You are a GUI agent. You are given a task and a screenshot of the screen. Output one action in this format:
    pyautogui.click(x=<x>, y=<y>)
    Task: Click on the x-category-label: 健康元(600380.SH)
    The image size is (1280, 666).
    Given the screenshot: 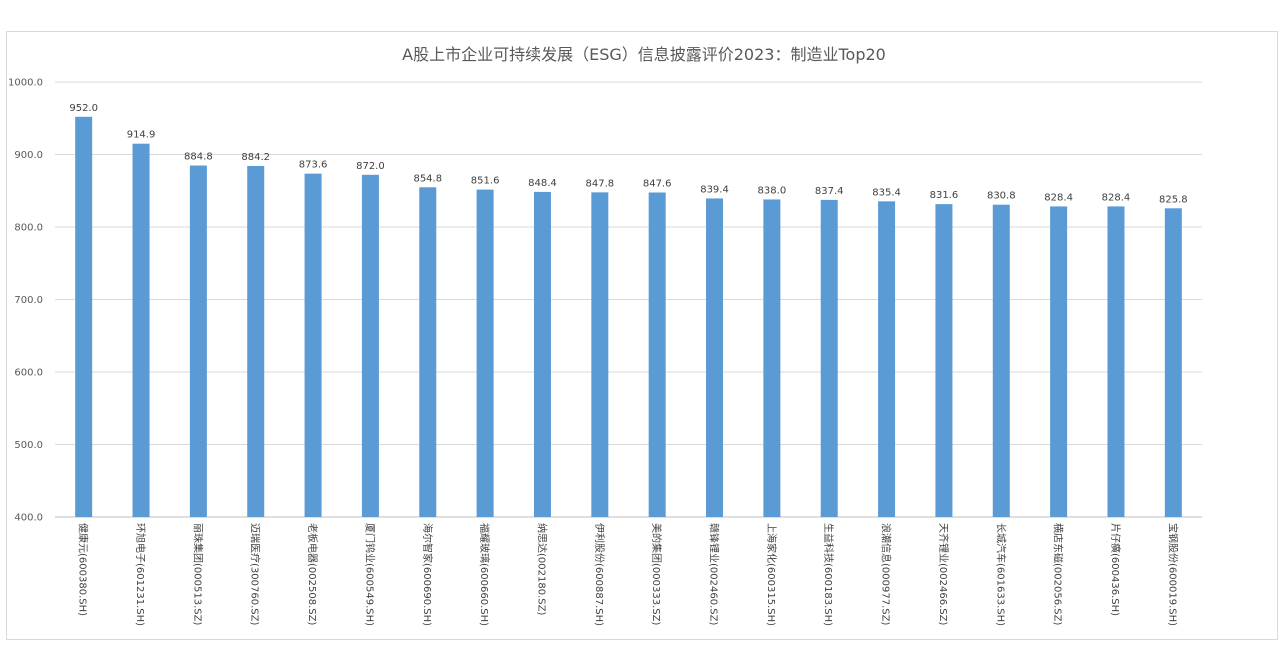 What is the action you would take?
    pyautogui.click(x=83, y=569)
    